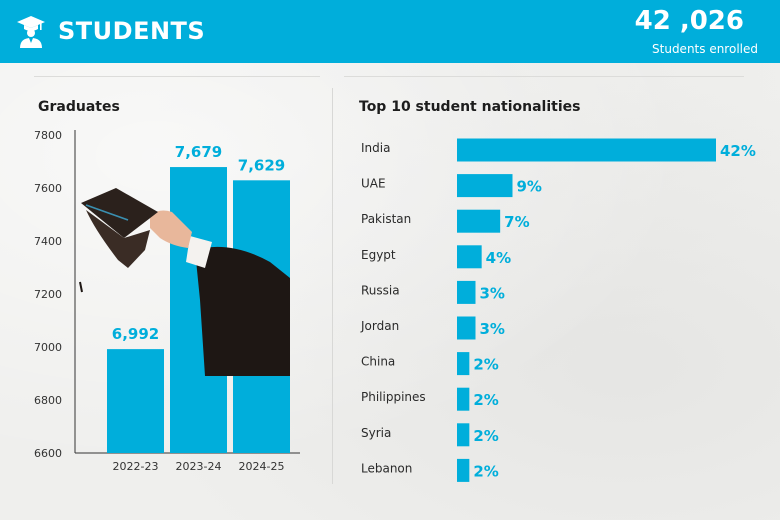 This screenshot has height=520, width=780. I want to click on divider-left, so click(177, 76).